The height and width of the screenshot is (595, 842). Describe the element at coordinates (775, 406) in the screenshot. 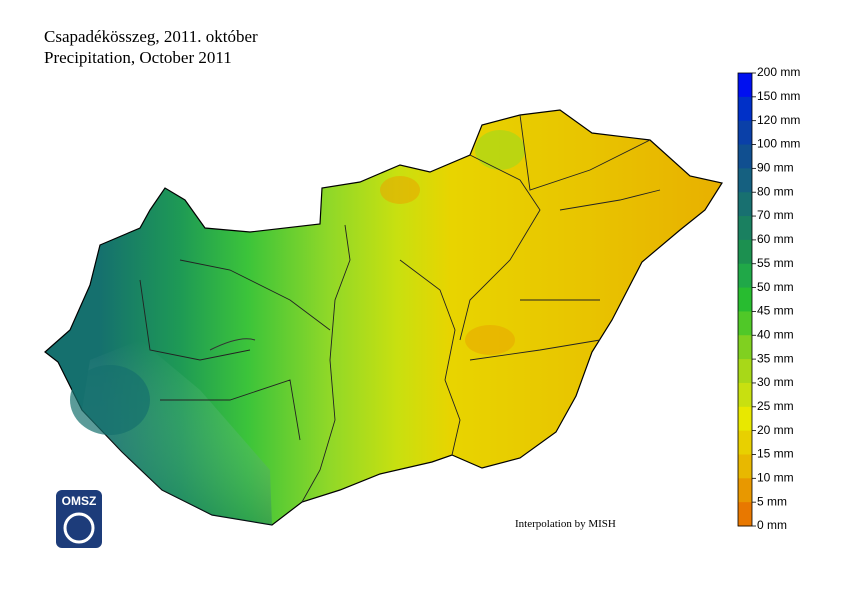

I see `legend-label: 25 mm` at that location.